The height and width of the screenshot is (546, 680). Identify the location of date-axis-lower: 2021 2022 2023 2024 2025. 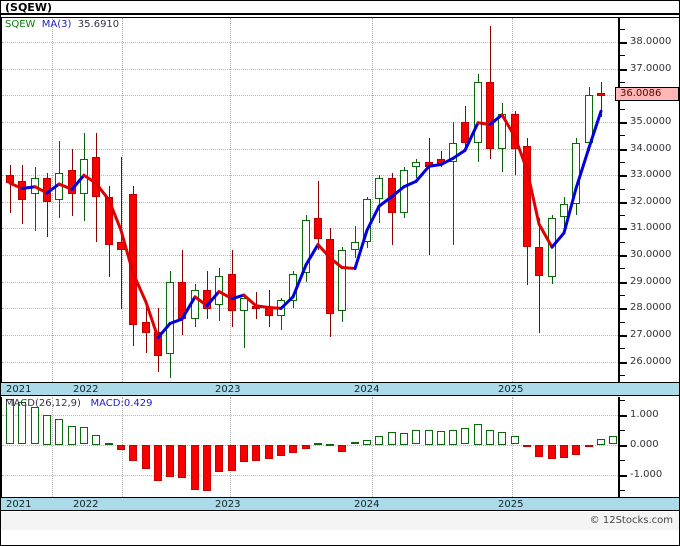
(309, 504).